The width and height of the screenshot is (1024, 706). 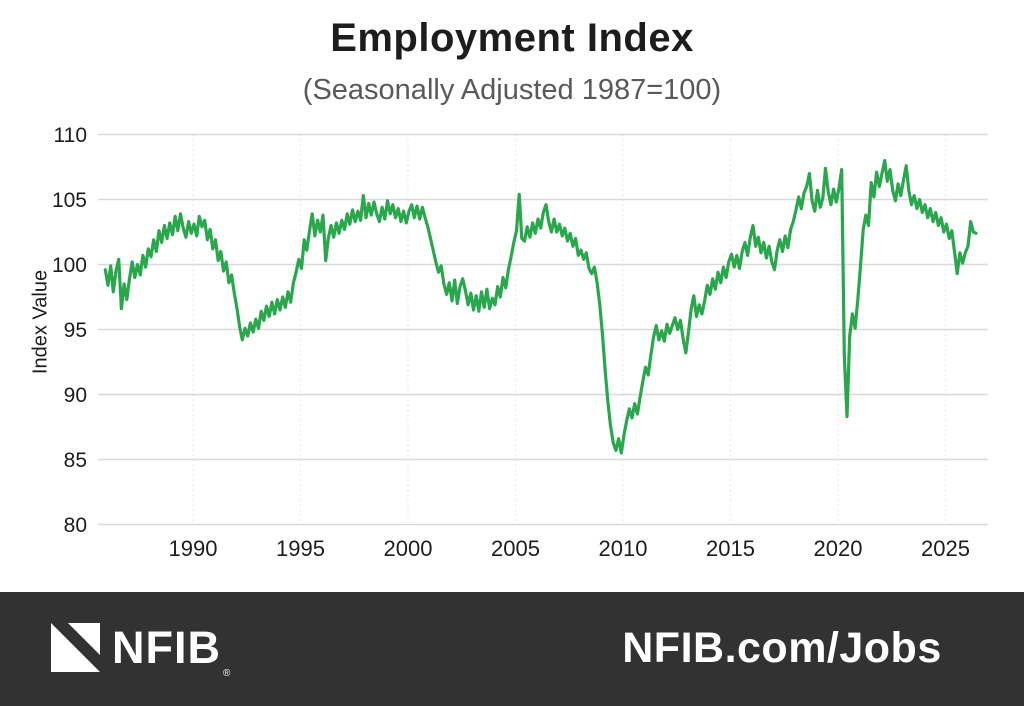 I want to click on y-tick-label: 85, so click(x=75, y=460).